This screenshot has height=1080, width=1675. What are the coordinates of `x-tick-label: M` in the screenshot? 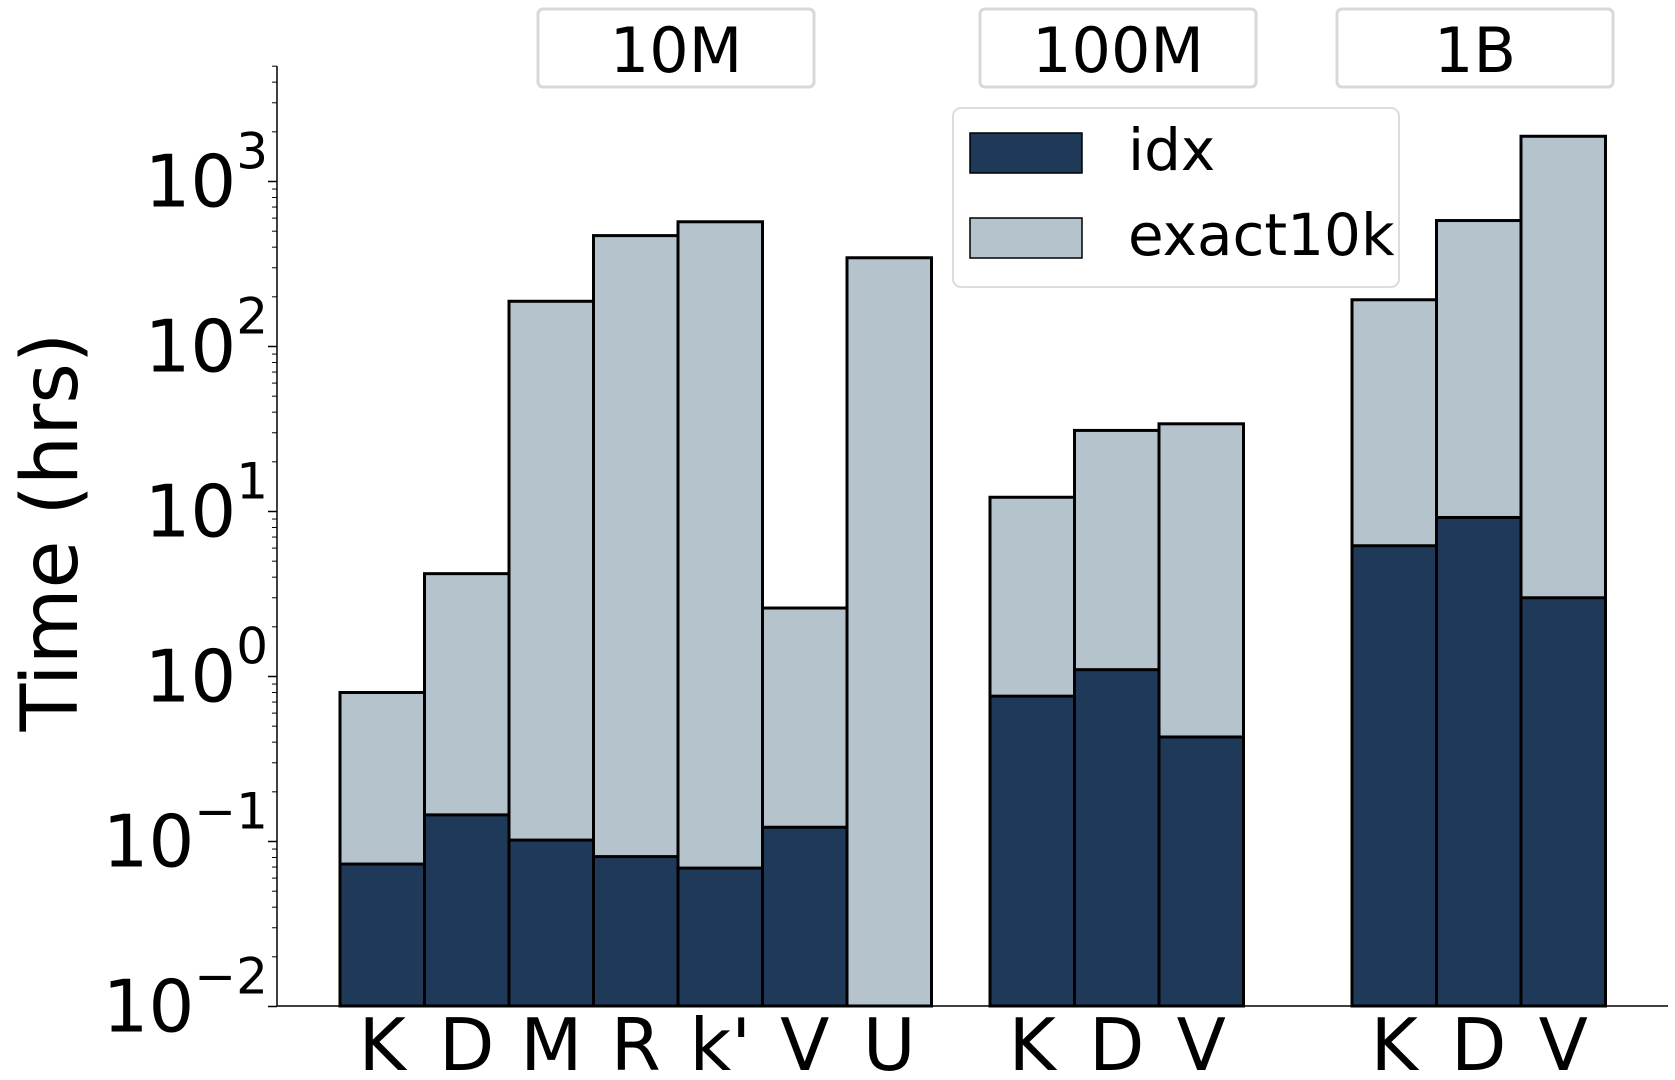 It's located at (551, 1041).